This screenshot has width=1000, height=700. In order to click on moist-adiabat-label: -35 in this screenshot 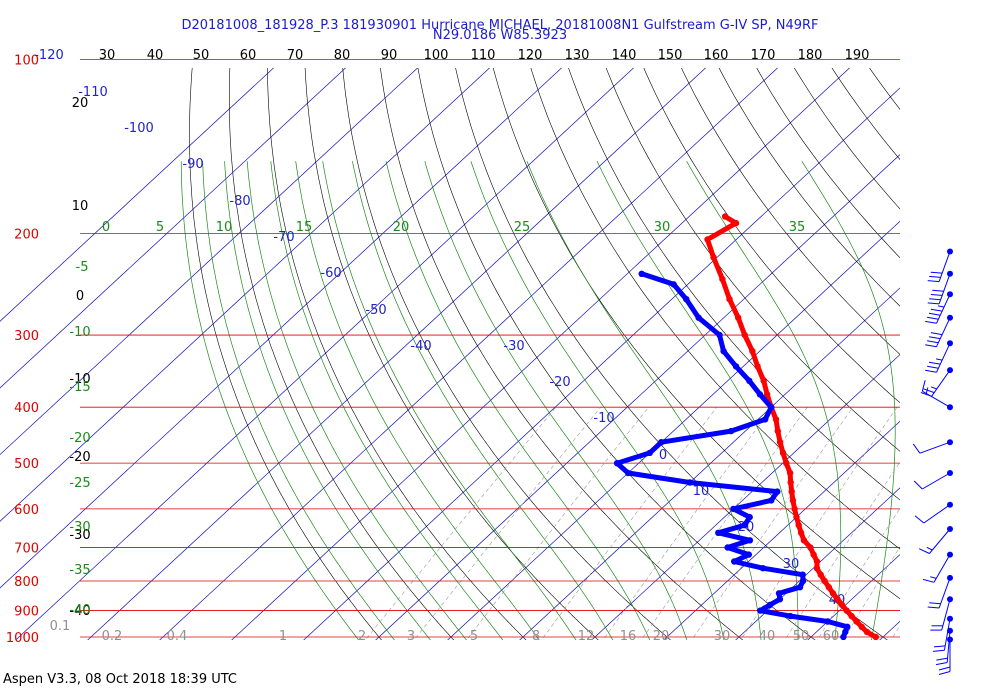, I will do `click(79, 570)`.